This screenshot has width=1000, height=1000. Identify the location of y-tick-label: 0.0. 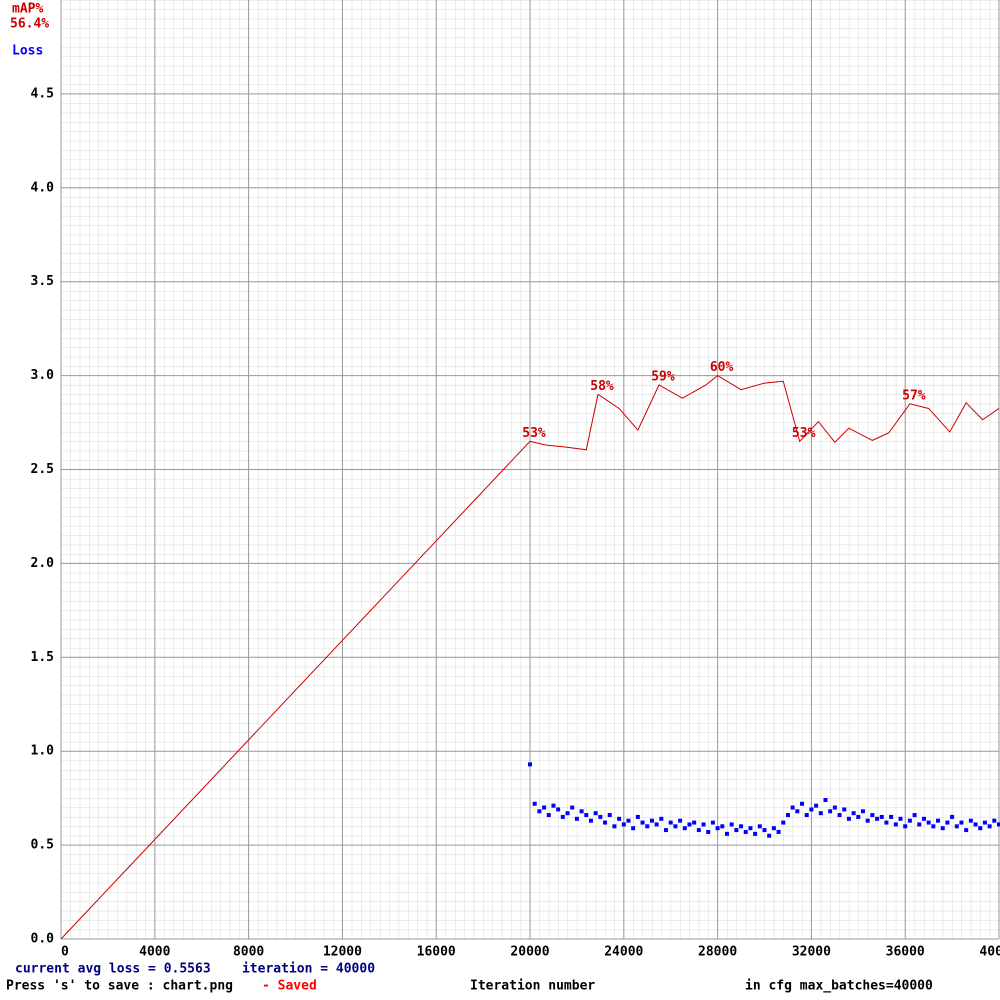
(43, 939).